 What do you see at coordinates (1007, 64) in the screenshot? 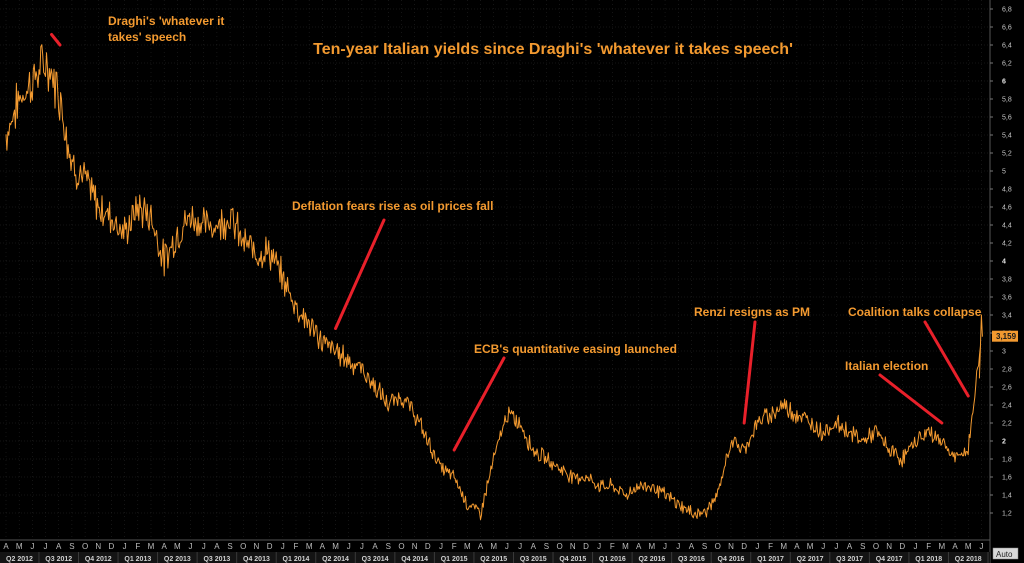
I see `y-tick-label: 6,2` at bounding box center [1007, 64].